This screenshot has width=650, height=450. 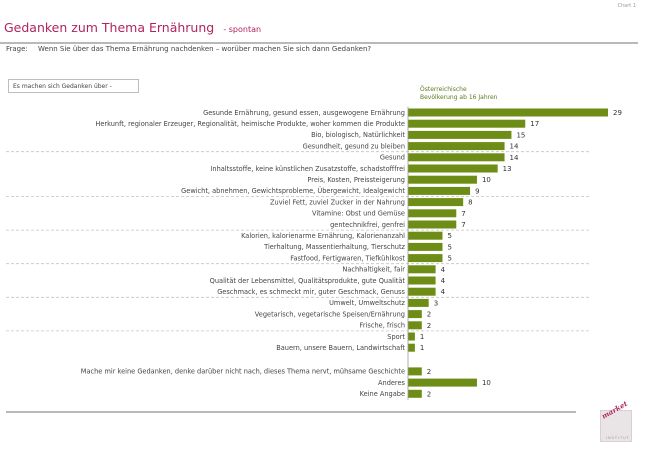 I want to click on category-label: Bio, biologisch, Natürlichkeit, so click(x=358, y=135).